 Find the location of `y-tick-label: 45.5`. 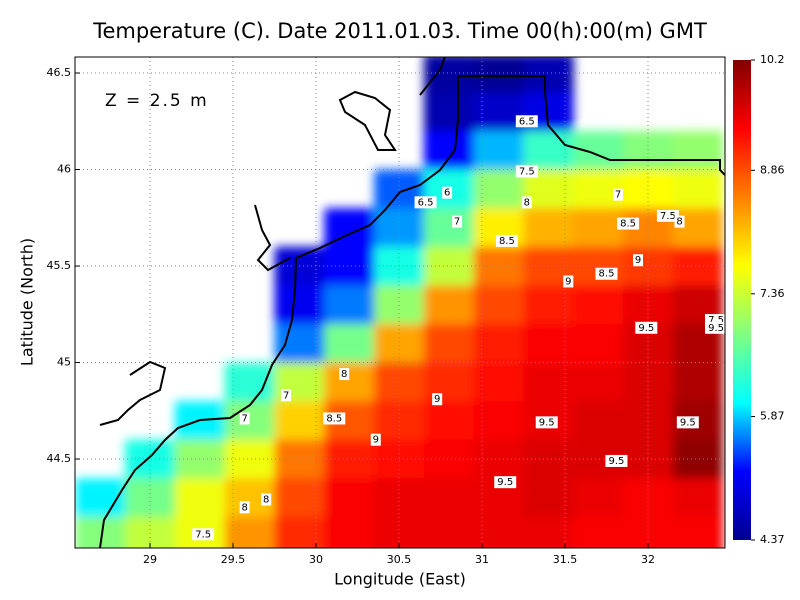

y-tick-label: 45.5 is located at coordinates (59, 265).